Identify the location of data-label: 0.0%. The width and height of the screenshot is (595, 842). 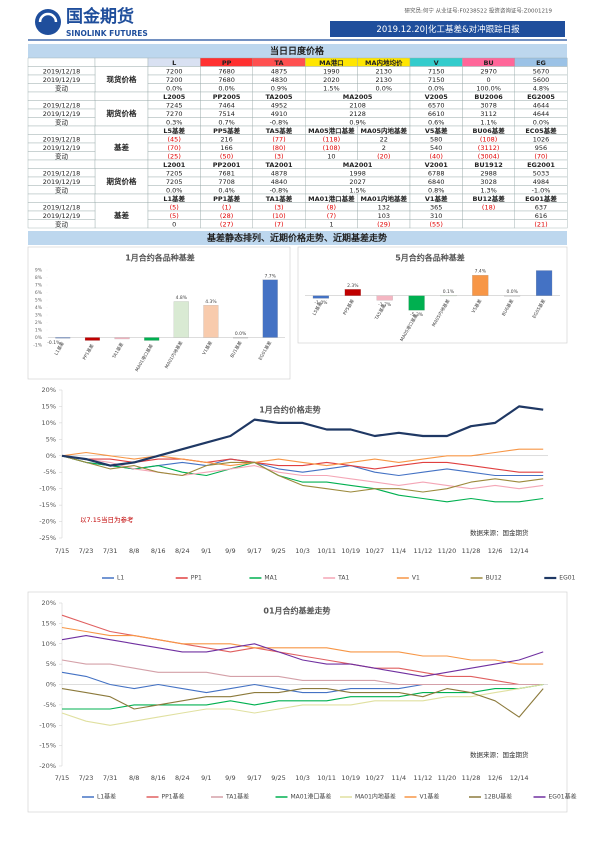
(241, 334).